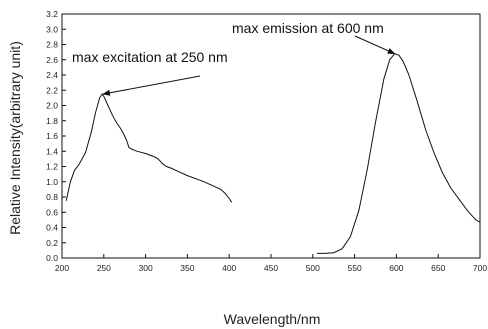  Describe the element at coordinates (150, 57) in the screenshot. I see `annotation-excitation-label: max excitation at 250 nm` at that location.